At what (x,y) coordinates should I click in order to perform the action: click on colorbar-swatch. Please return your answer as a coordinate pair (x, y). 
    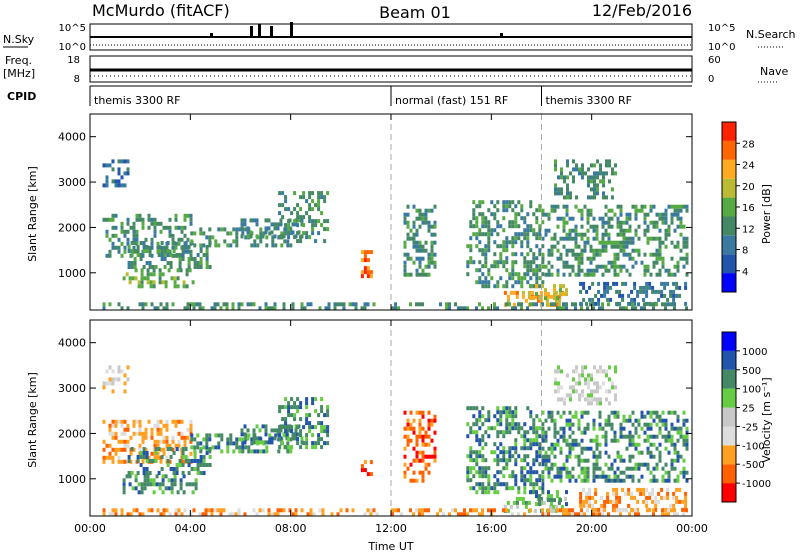
    Looking at the image, I should click on (729, 207).